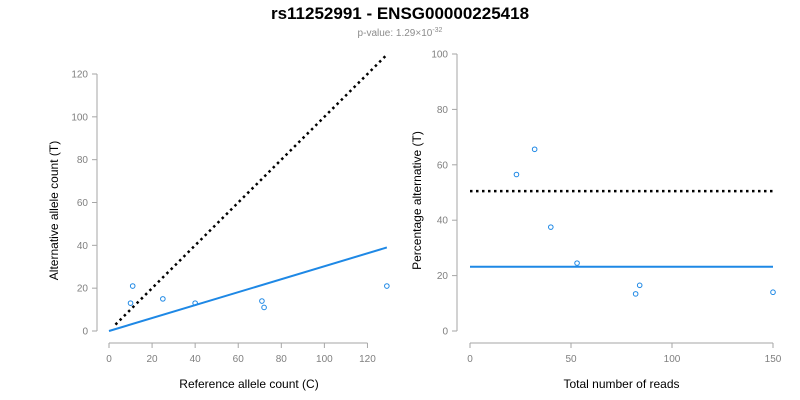  Describe the element at coordinates (400, 13) in the screenshot. I see `chart-title: rs11252991 - ENSG00000225418` at that location.